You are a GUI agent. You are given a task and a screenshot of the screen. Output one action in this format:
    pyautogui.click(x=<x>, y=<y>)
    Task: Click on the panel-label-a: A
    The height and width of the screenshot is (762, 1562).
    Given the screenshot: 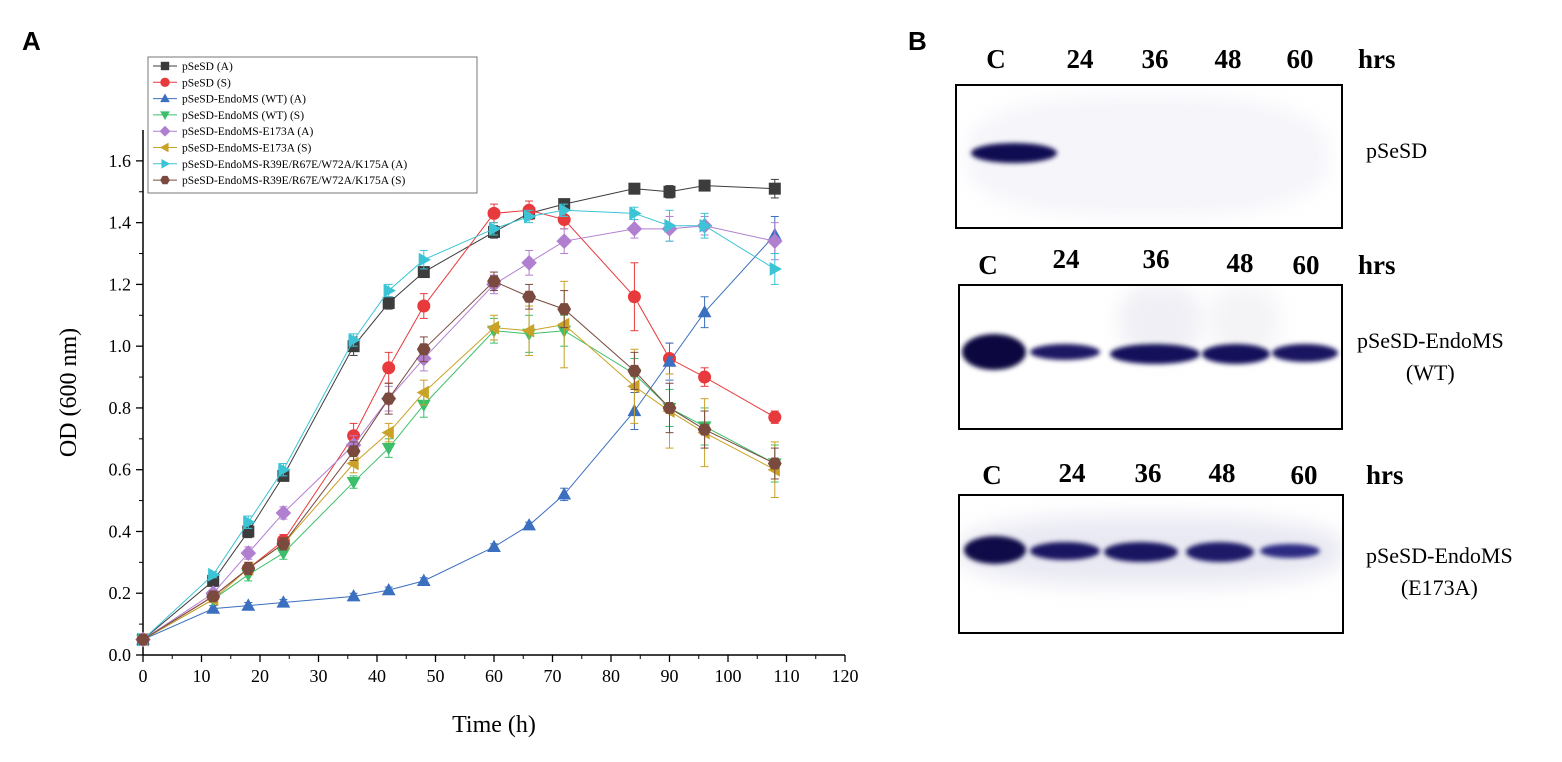 What is the action you would take?
    pyautogui.click(x=31, y=41)
    